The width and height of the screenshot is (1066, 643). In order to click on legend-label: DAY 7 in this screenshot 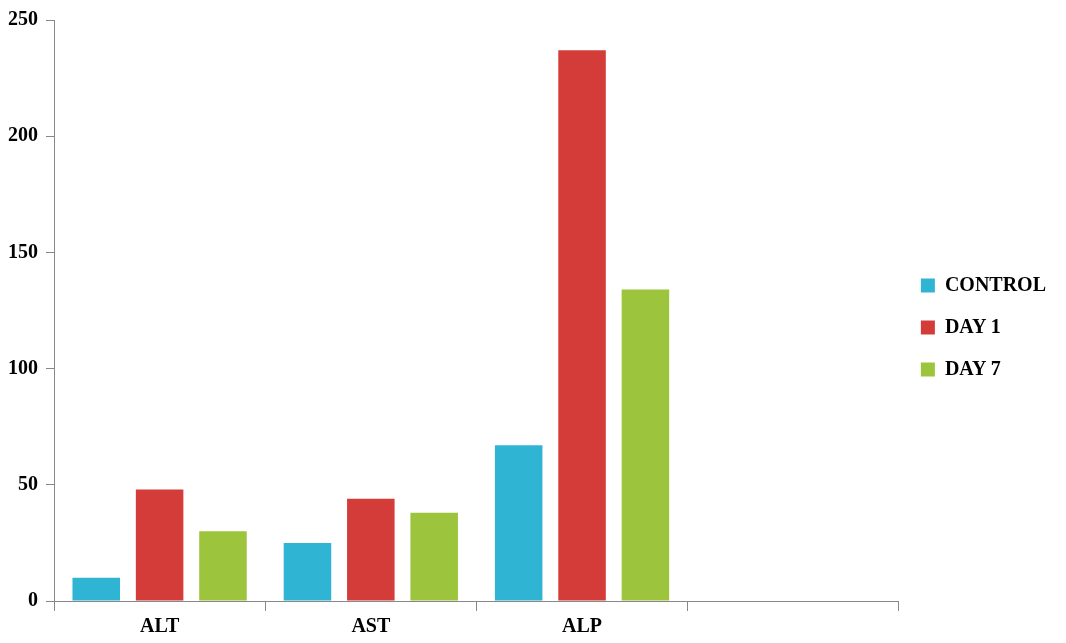, I will do `click(972, 367)`.